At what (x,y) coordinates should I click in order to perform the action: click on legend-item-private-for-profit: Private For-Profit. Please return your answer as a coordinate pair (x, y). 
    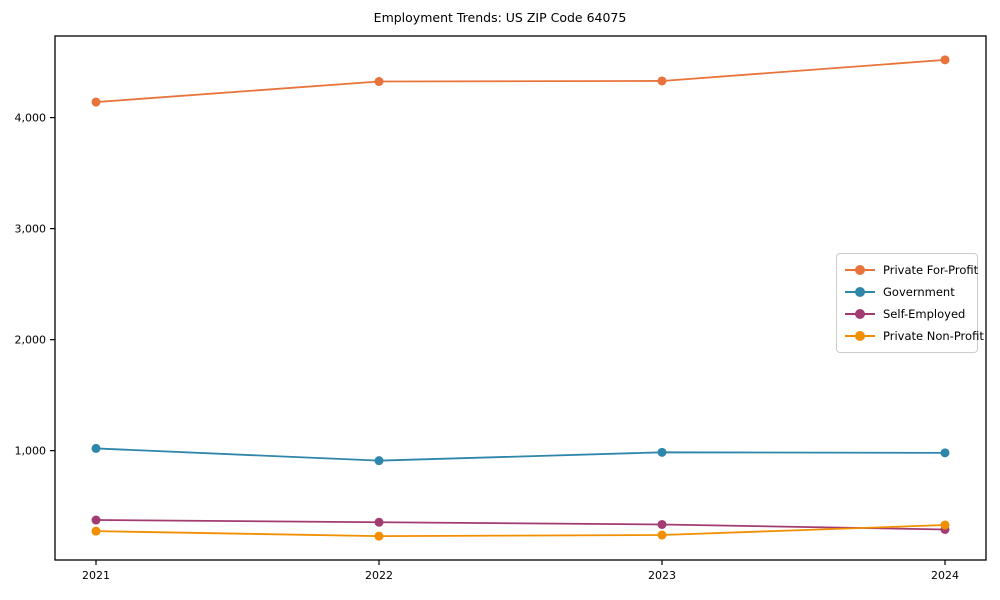
    Looking at the image, I should click on (911, 270).